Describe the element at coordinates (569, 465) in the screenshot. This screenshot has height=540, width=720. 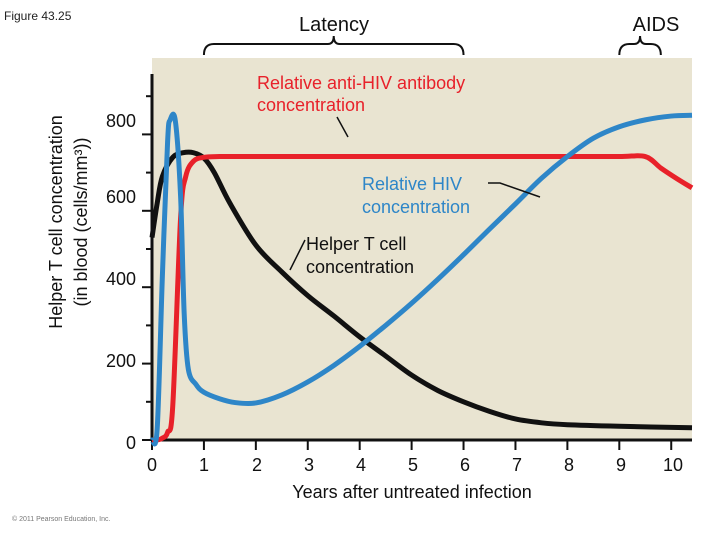
I see `x-tick-label-8: 8` at that location.